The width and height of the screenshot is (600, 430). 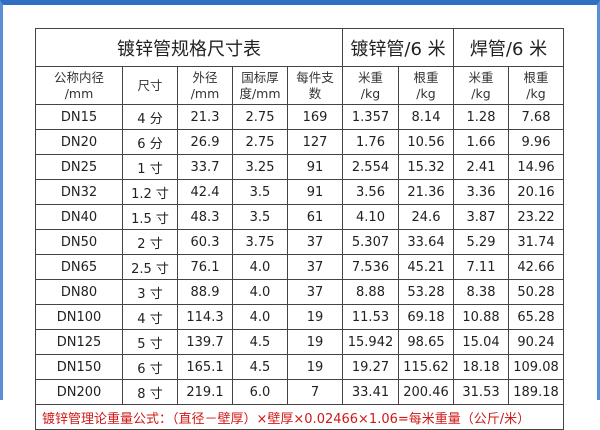 I want to click on table-cell: 15.04, so click(x=481, y=342).